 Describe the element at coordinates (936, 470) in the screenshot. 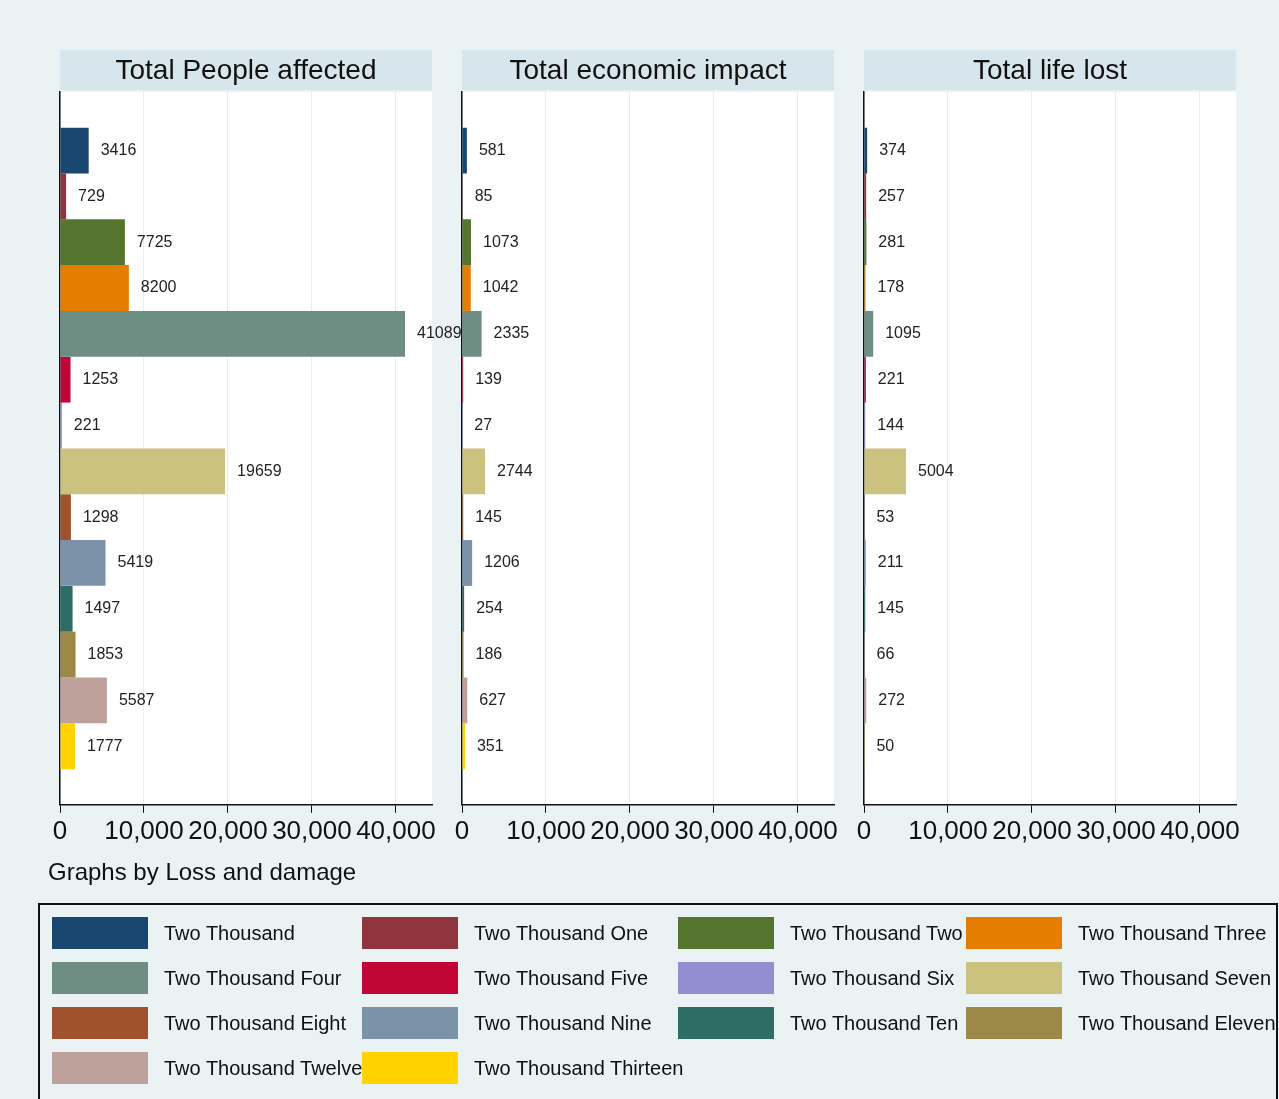

I see `data-label: 5004` at that location.